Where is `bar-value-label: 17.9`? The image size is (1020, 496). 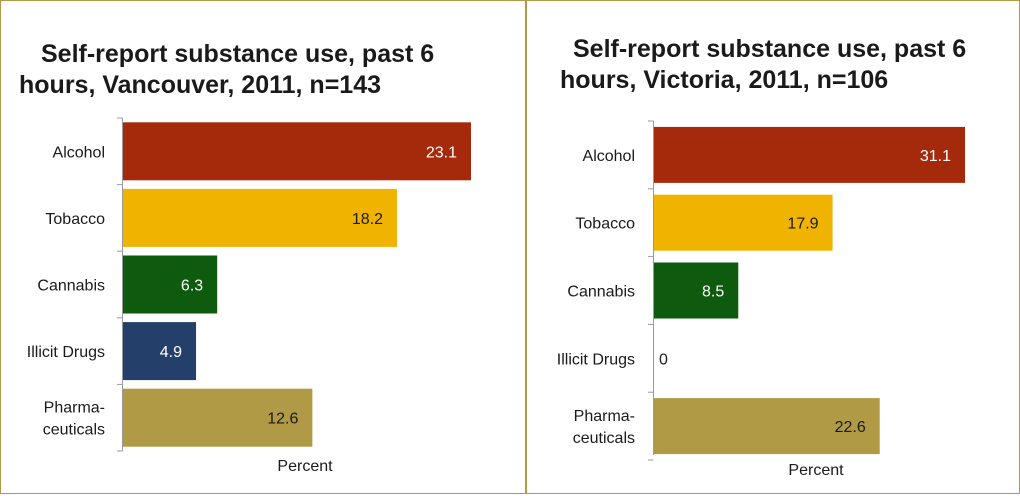
bar-value-label: 17.9 is located at coordinates (802, 224).